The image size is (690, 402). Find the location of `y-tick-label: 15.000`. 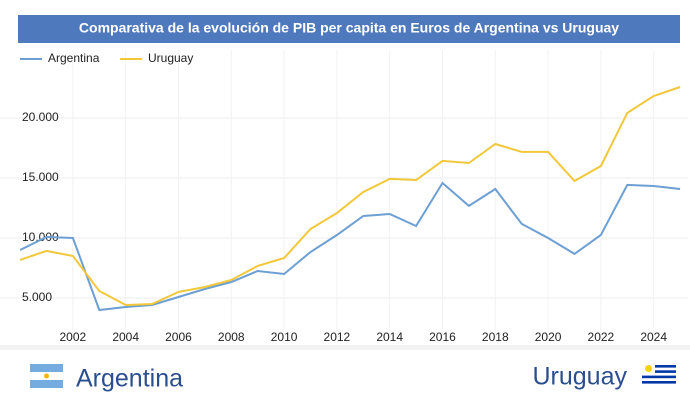

y-tick-label: 15.000 is located at coordinates (40, 177).